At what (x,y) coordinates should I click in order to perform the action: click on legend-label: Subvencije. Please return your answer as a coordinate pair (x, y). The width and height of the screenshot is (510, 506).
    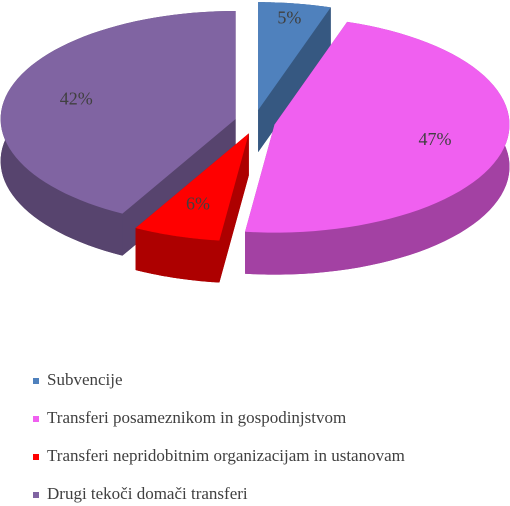
    Looking at the image, I should click on (85, 379).